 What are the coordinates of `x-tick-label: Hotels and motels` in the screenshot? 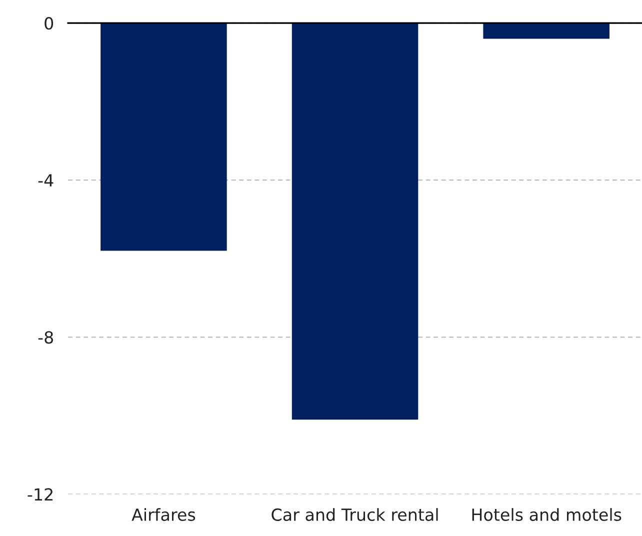 It's located at (547, 514).